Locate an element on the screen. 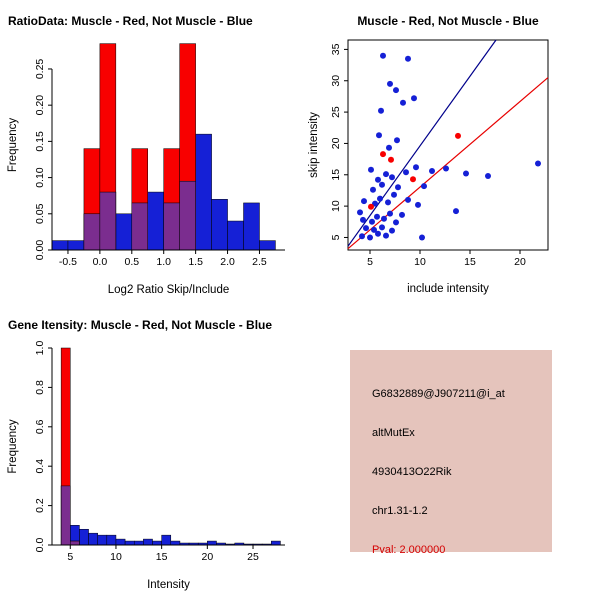  svg-text: 0.6 is located at coordinates (40, 426).